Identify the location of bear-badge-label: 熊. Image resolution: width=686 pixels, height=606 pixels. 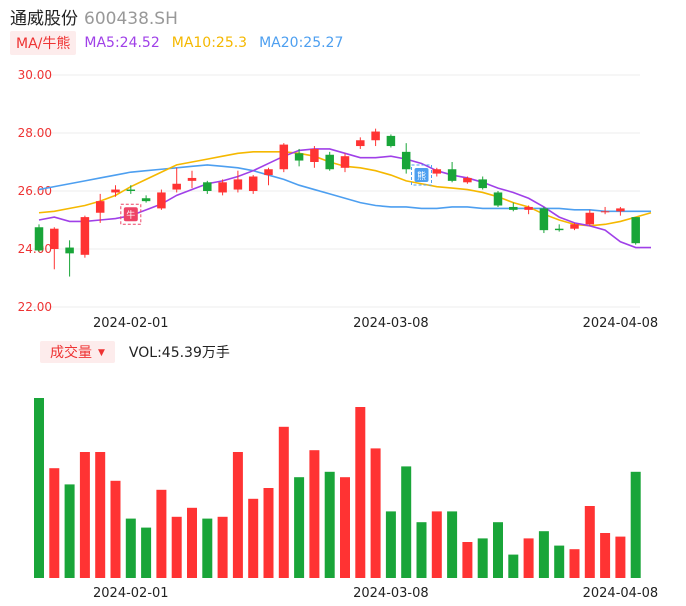
(421, 176).